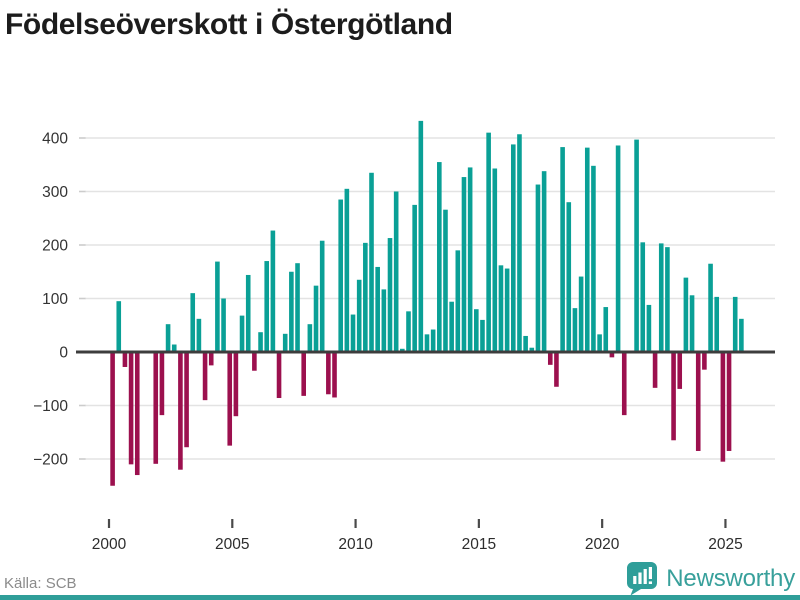 Image resolution: width=800 pixels, height=600 pixels. What do you see at coordinates (230, 399) in the screenshot?
I see `bar-2004-q4` at bounding box center [230, 399].